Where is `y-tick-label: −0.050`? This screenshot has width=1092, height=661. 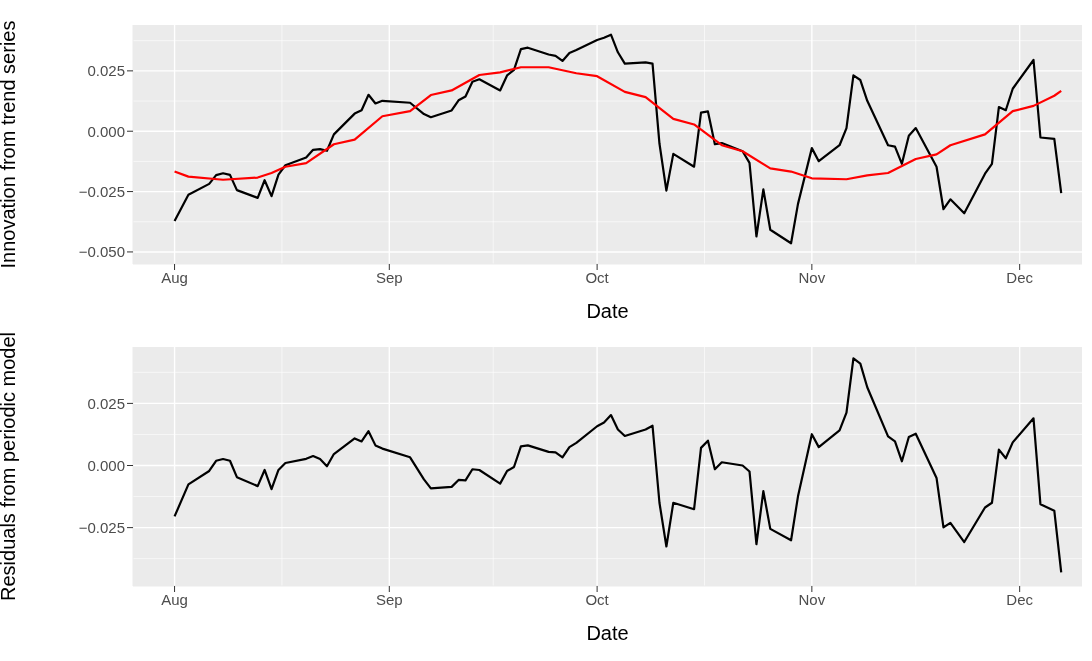
y-tick-label: −0.050 is located at coordinates (101, 252).